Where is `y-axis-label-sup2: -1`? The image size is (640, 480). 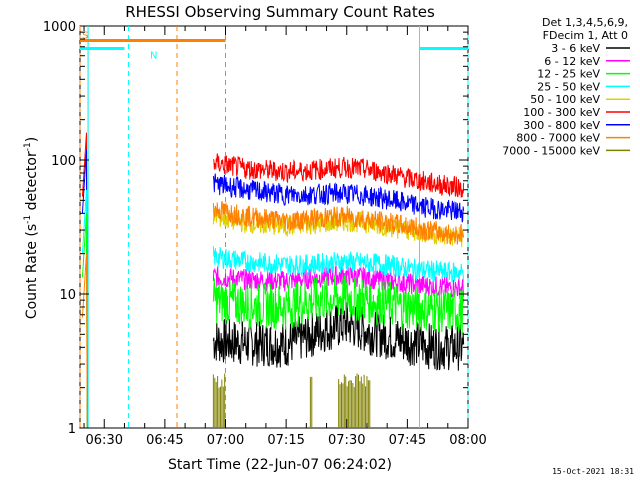 y-axis-label-sup2: -1 is located at coordinates (28, 146).